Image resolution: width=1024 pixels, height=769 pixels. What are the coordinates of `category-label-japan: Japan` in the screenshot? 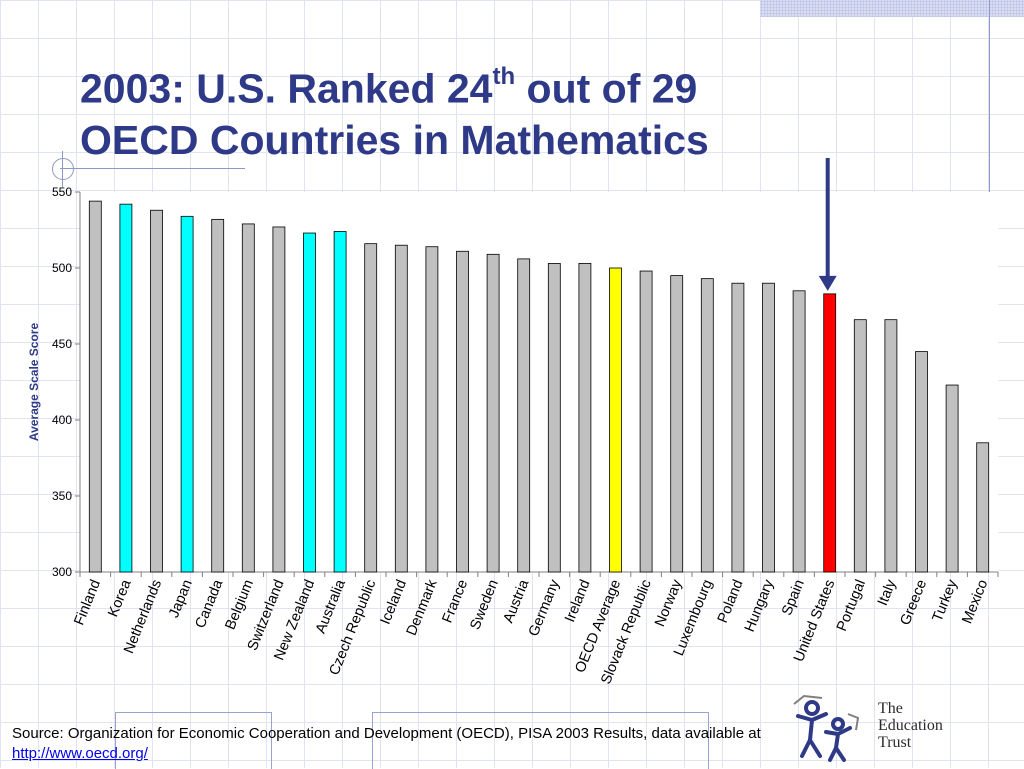 It's located at (181, 599).